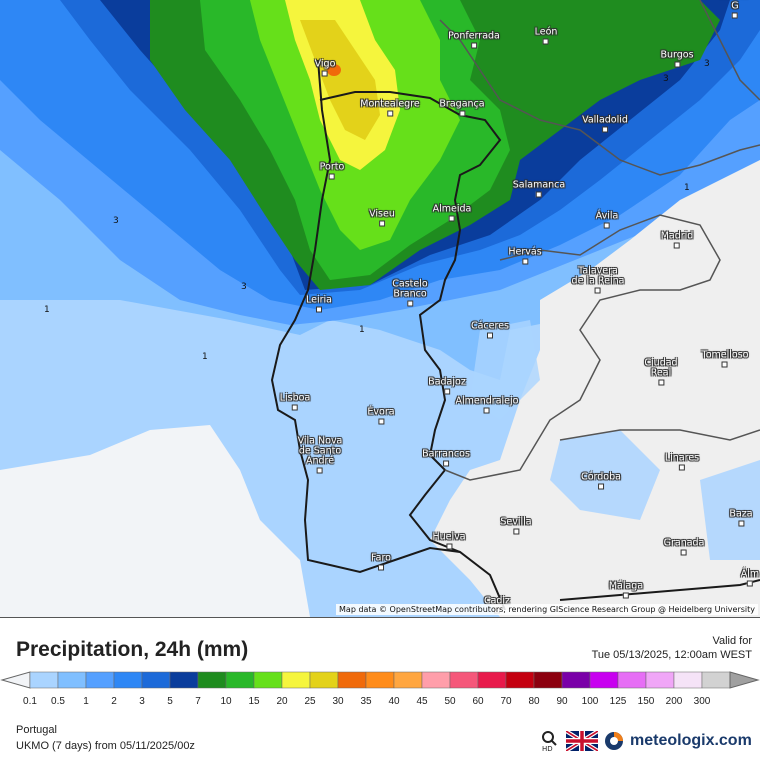 Image resolution: width=760 pixels, height=760 pixels. What do you see at coordinates (142, 701) in the screenshot?
I see `scale-tick-label: 3` at bounding box center [142, 701].